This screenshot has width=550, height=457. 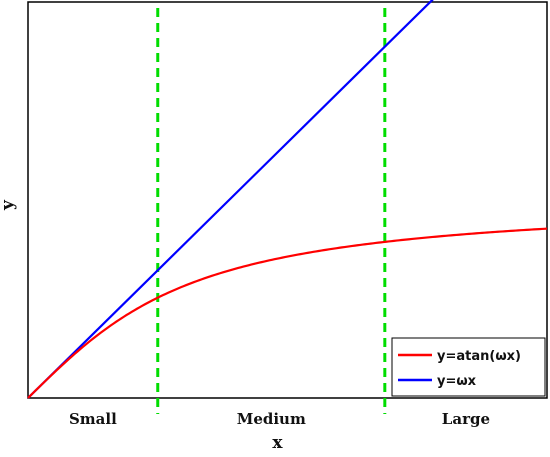 What do you see at coordinates (271, 419) in the screenshot?
I see `region-label-medium: Medium` at bounding box center [271, 419].